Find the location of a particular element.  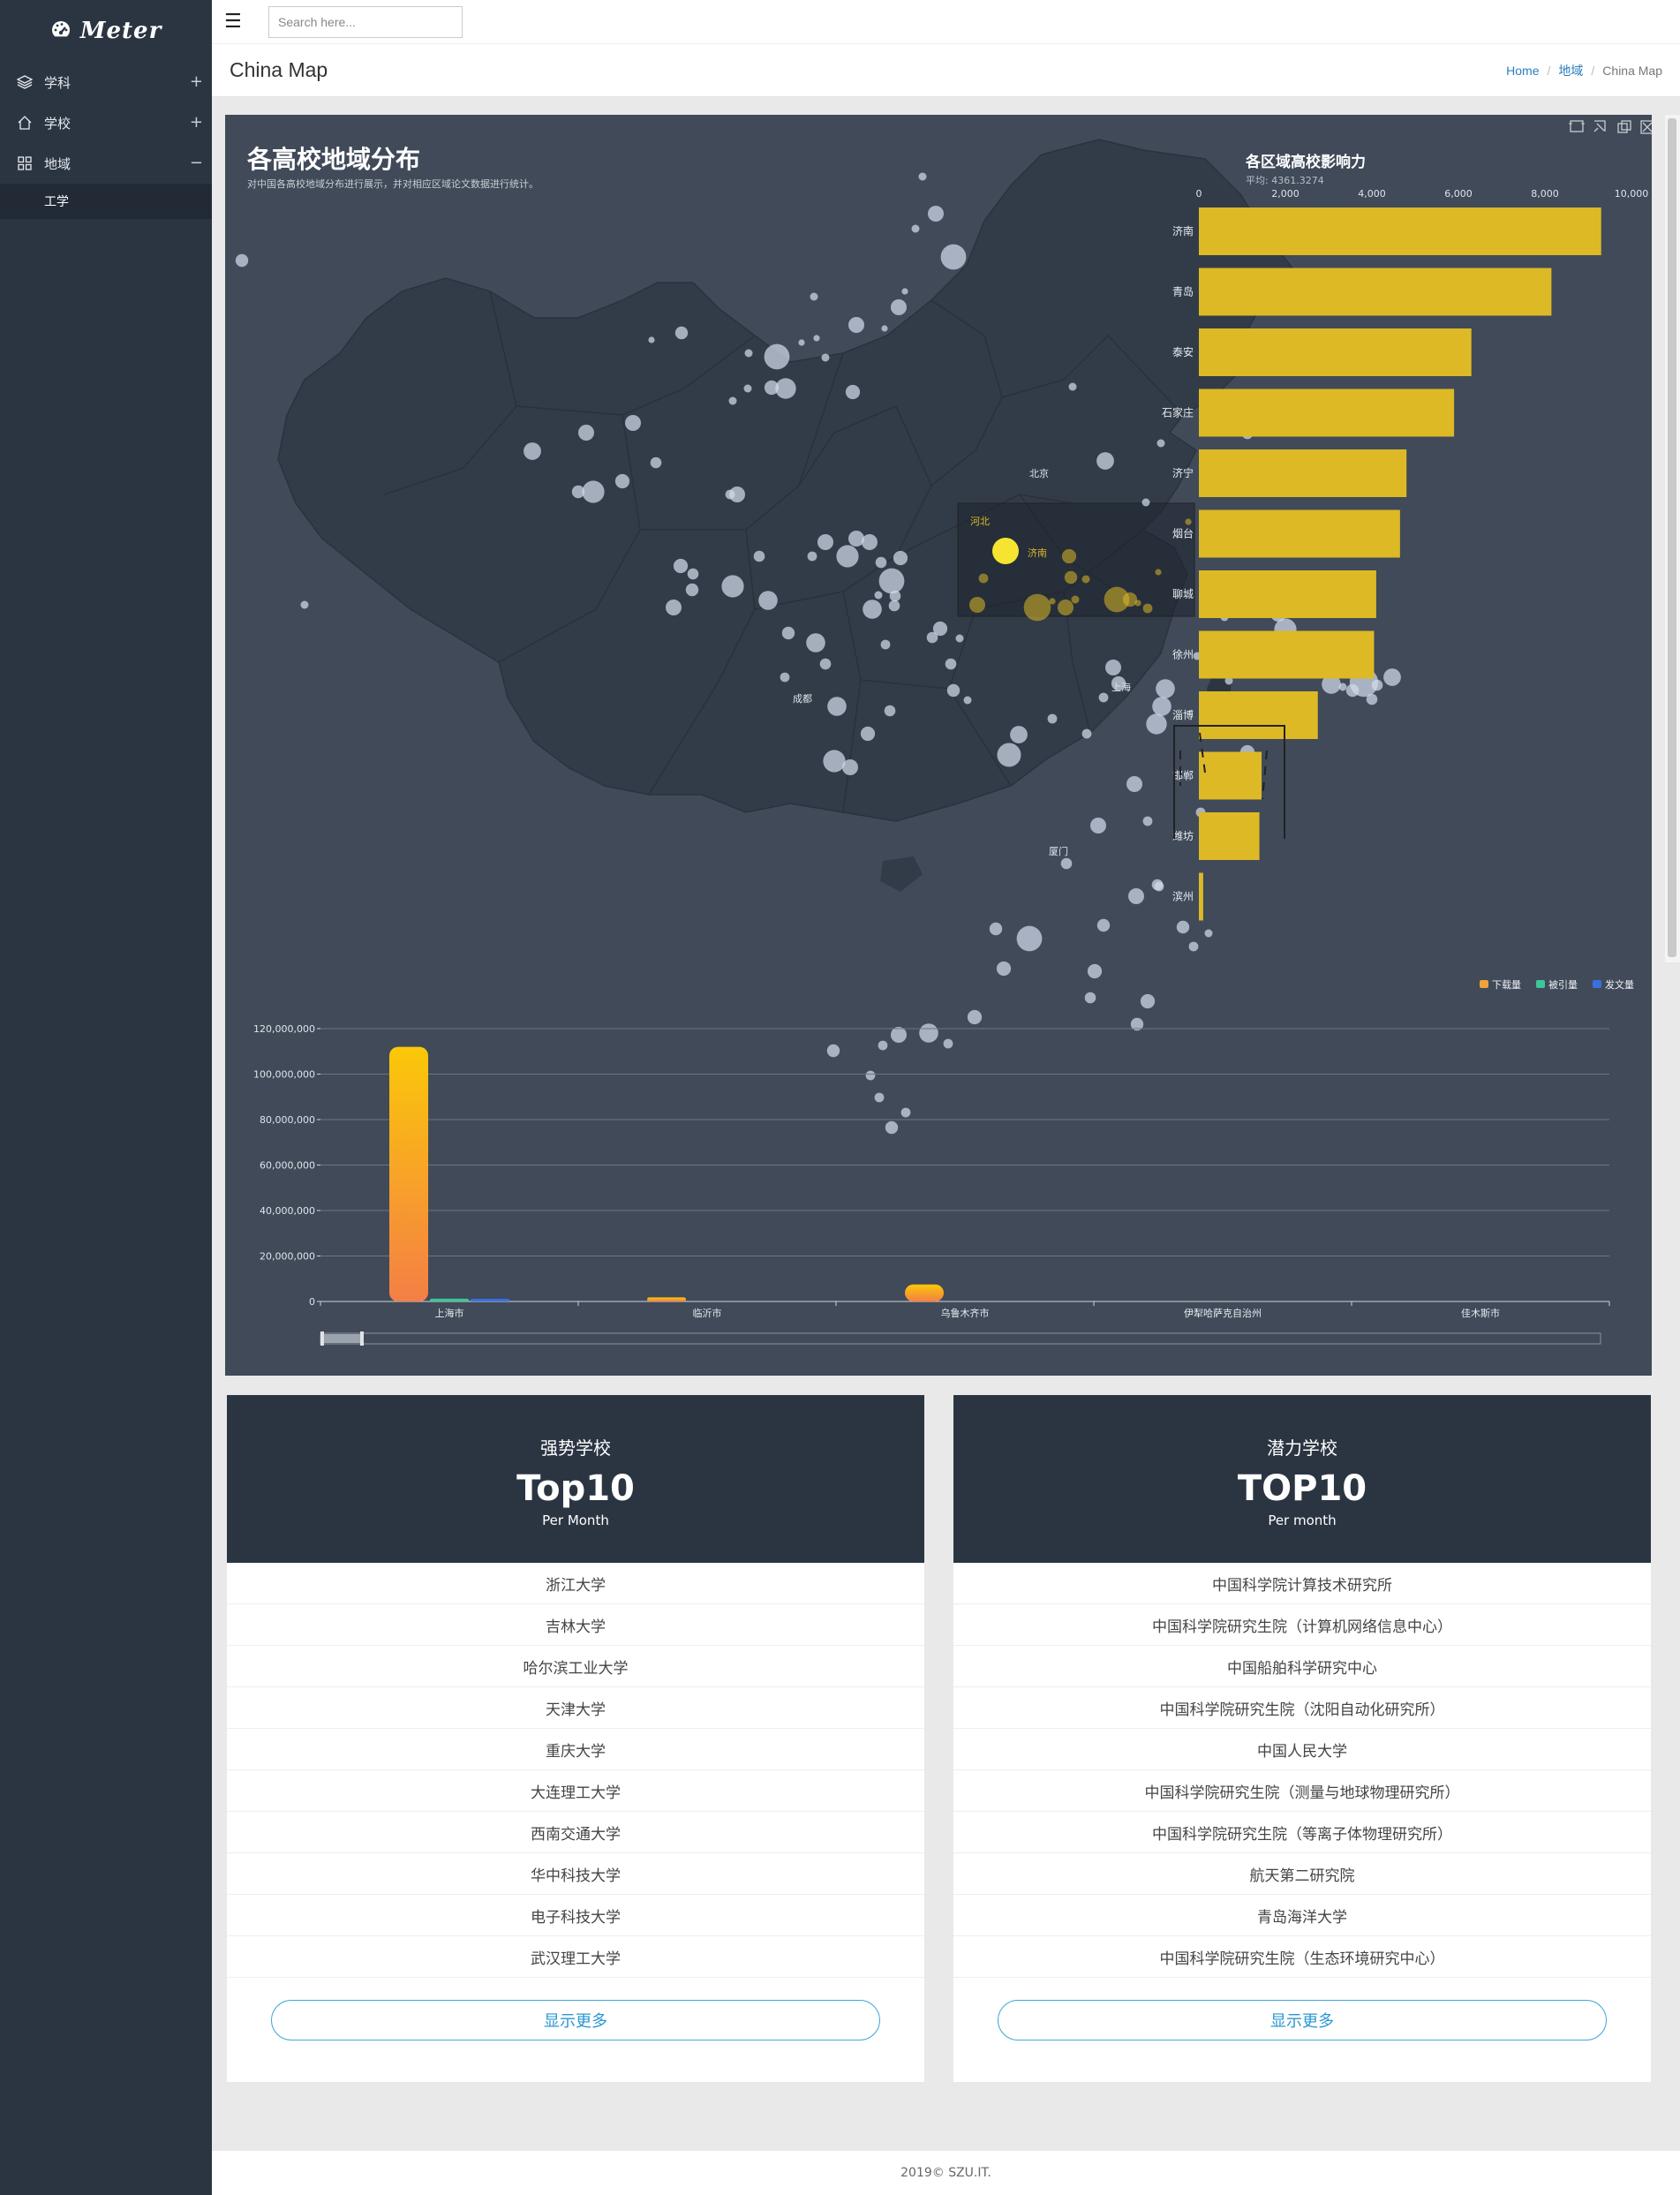

collapse-minus-icon: − is located at coordinates (196, 163).